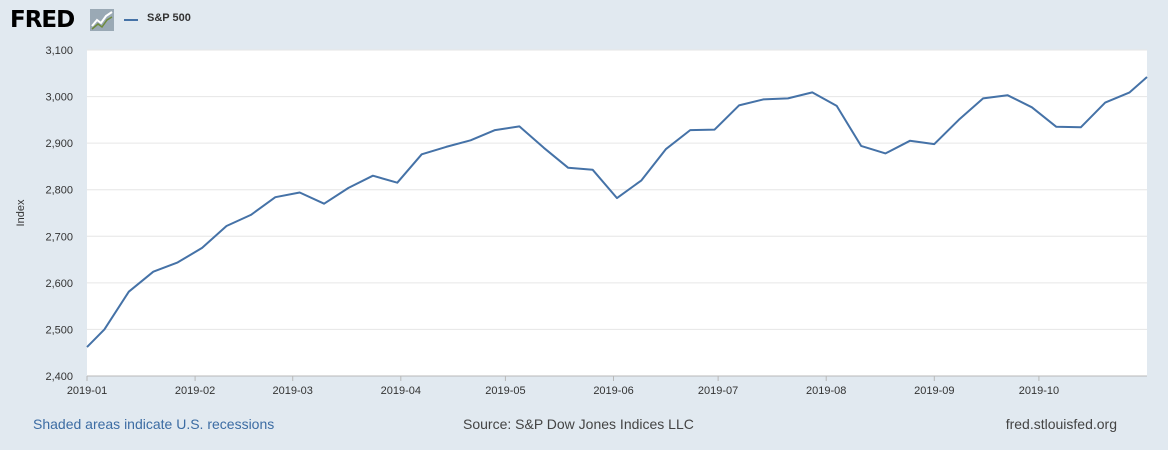 This screenshot has height=450, width=1168. Describe the element at coordinates (59, 51) in the screenshot. I see `y-tick-label: 3,100` at that location.